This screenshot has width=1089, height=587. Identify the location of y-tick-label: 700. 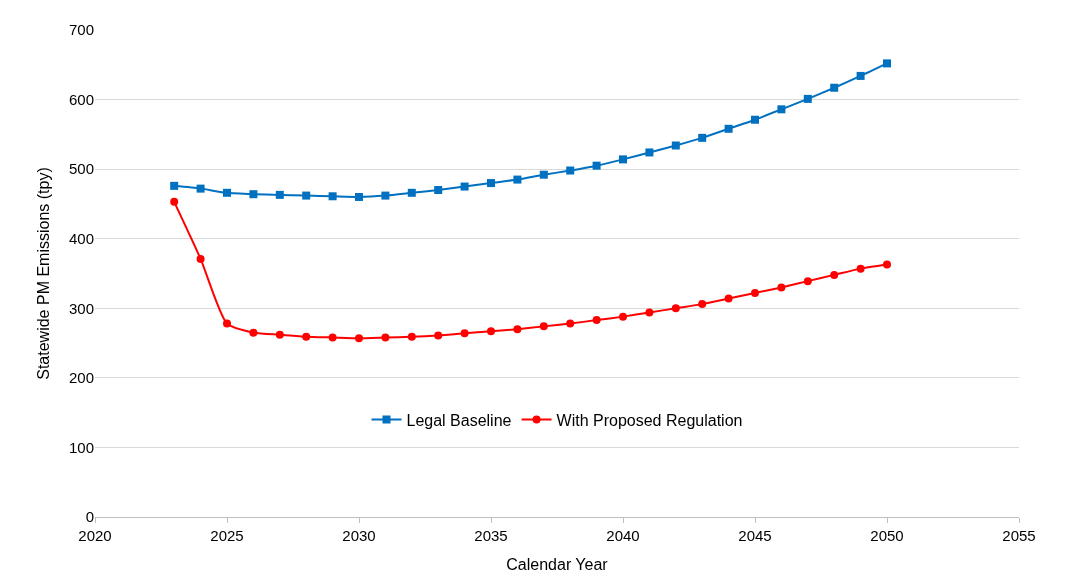
(81, 30).